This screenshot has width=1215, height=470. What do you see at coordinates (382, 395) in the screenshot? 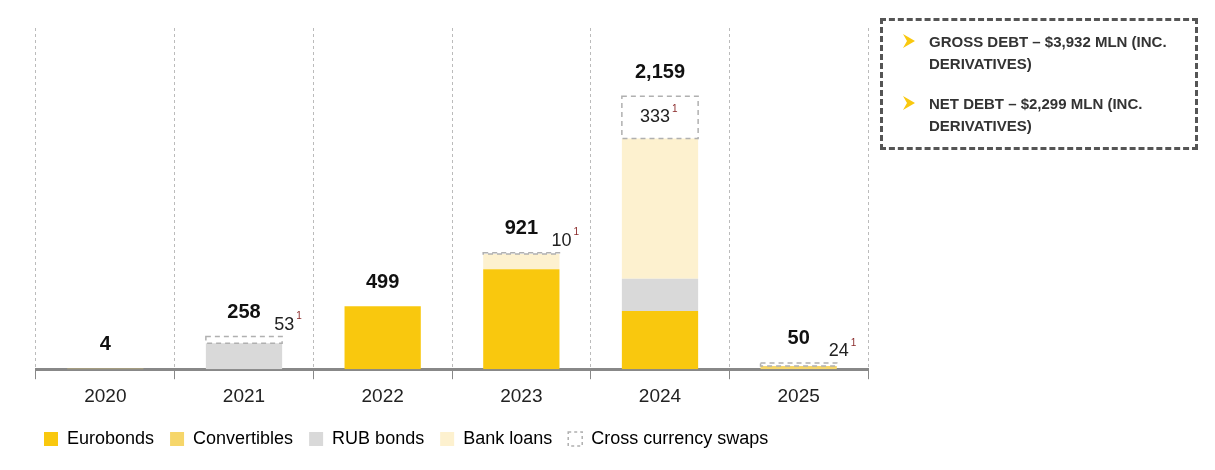
I see `x-tick-label: 2022` at bounding box center [382, 395].